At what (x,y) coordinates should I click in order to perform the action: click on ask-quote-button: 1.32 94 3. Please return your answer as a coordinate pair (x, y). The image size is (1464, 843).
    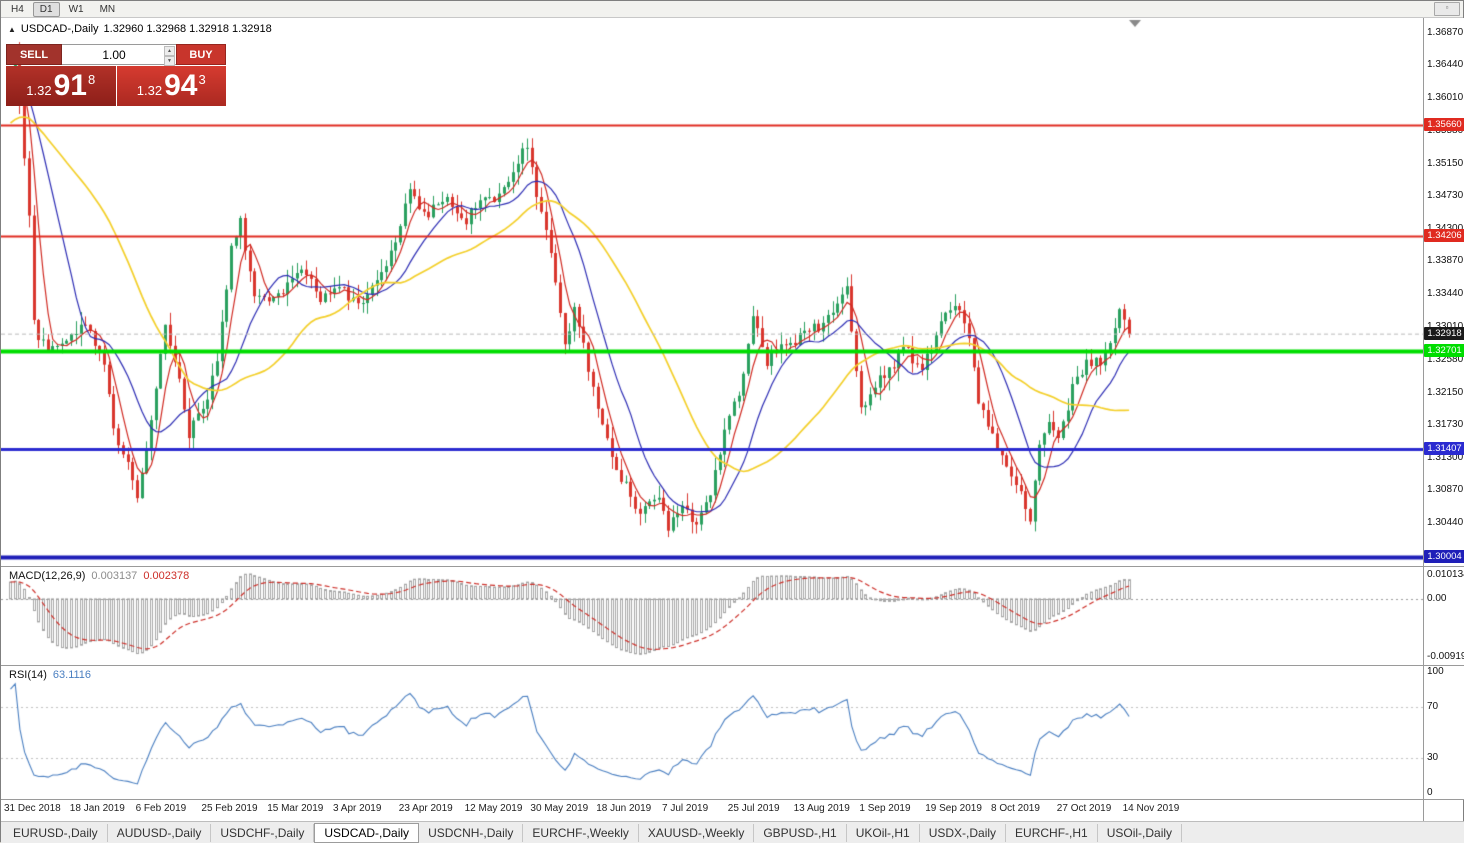
    Looking at the image, I should click on (171, 86).